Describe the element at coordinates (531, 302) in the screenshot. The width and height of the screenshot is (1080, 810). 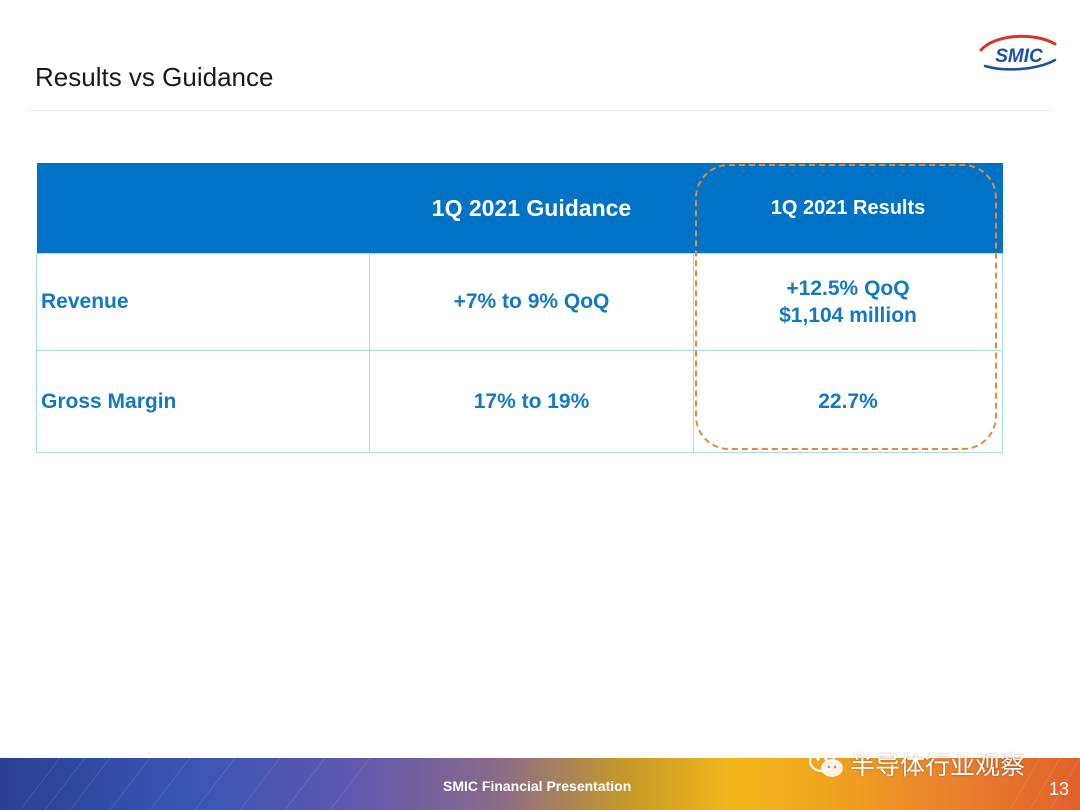
I see `revenue-guidance: +7% to 9% QoQ` at that location.